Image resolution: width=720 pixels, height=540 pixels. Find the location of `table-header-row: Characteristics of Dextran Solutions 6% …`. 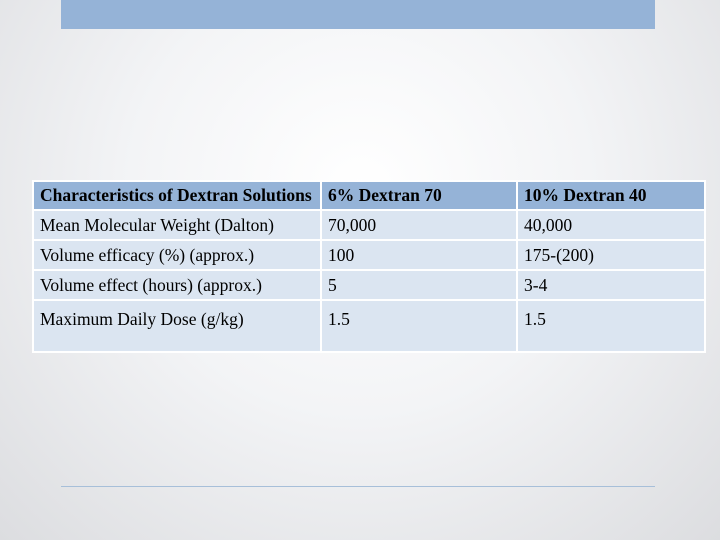

table-header-row: Characteristics of Dextran Solutions 6% … is located at coordinates (369, 195).